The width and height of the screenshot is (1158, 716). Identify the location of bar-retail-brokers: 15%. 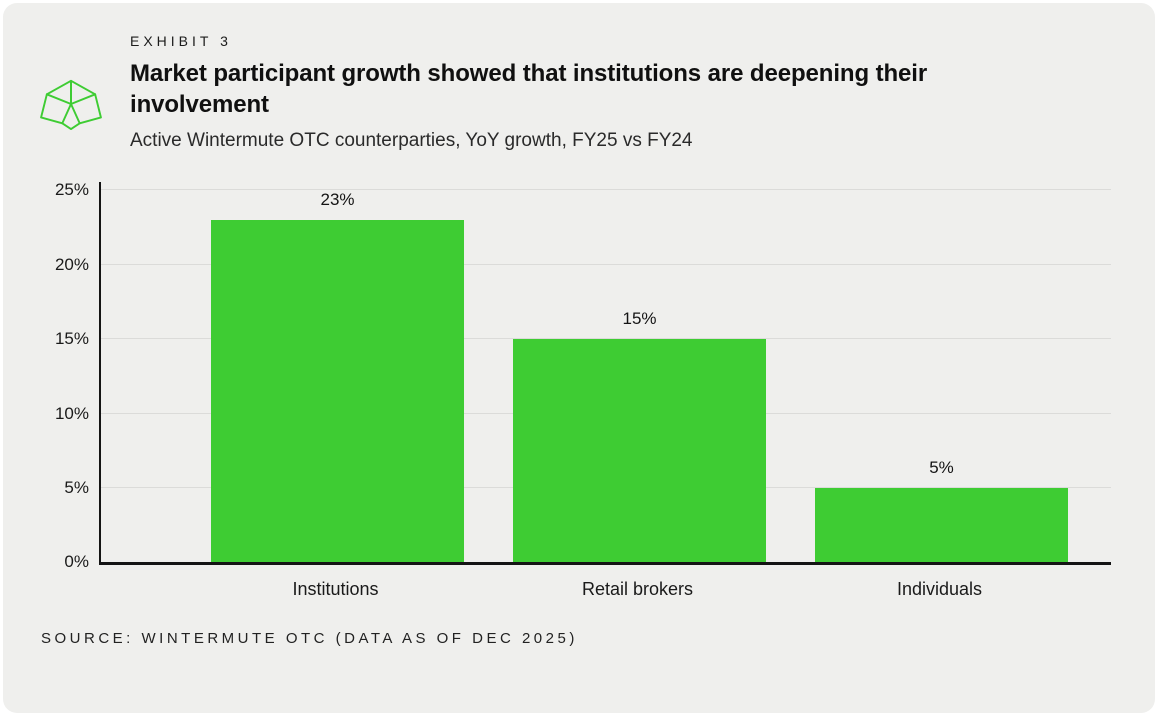
(639, 436).